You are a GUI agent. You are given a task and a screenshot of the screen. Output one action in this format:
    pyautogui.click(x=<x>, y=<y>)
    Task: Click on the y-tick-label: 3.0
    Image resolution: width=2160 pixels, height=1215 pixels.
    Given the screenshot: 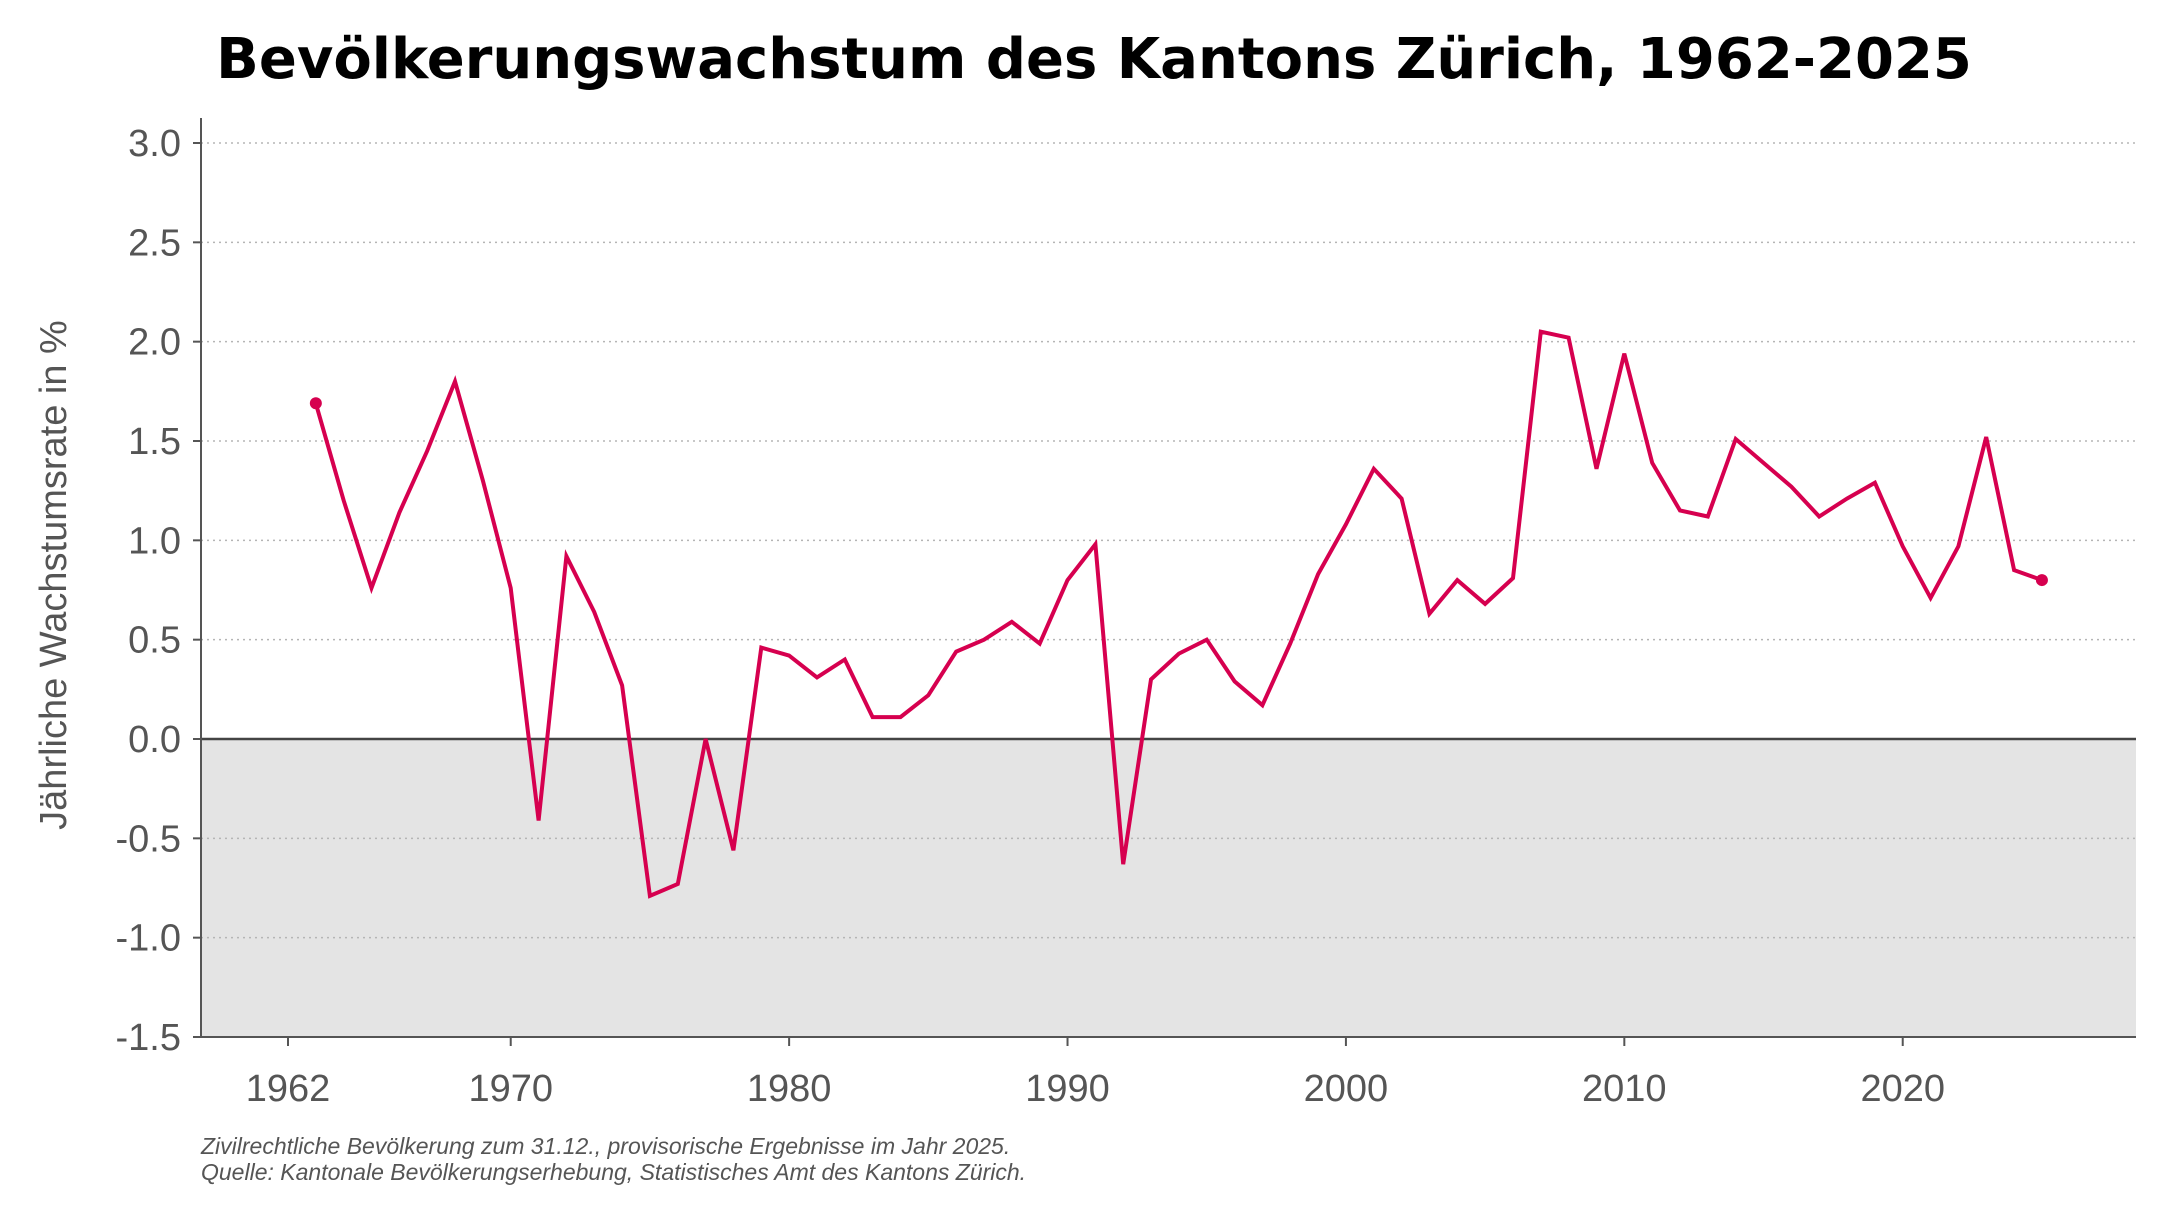 What is the action you would take?
    pyautogui.click(x=154, y=144)
    